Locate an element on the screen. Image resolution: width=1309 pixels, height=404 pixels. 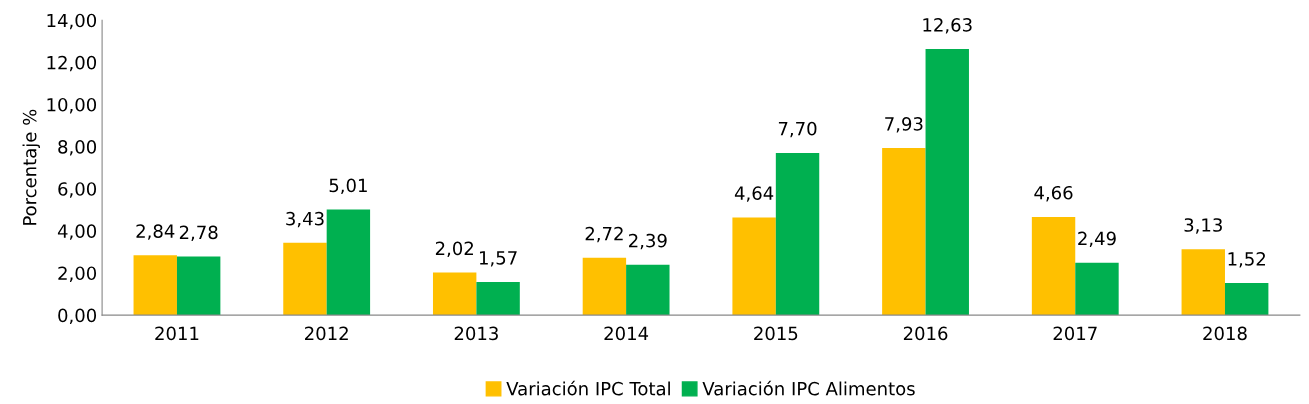
y-tick-label: 4,00 is located at coordinates (77, 232).